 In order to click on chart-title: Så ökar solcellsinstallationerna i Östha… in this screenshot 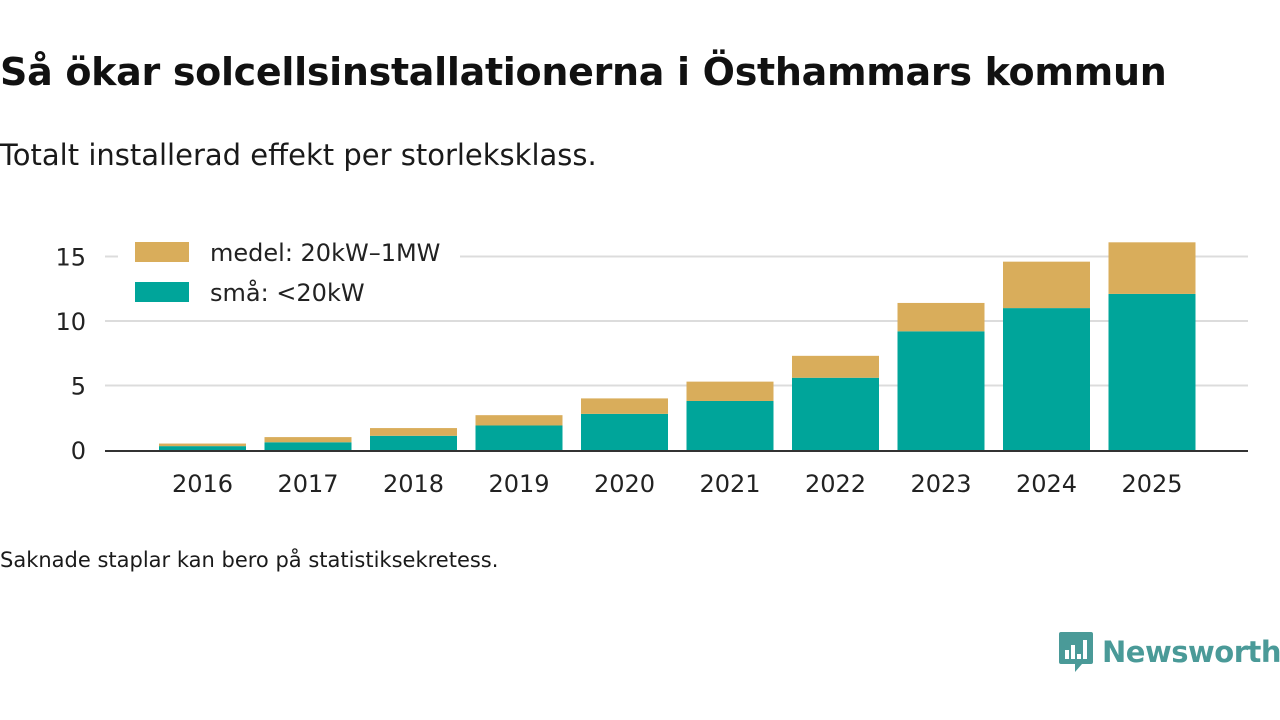, I will do `click(583, 72)`.